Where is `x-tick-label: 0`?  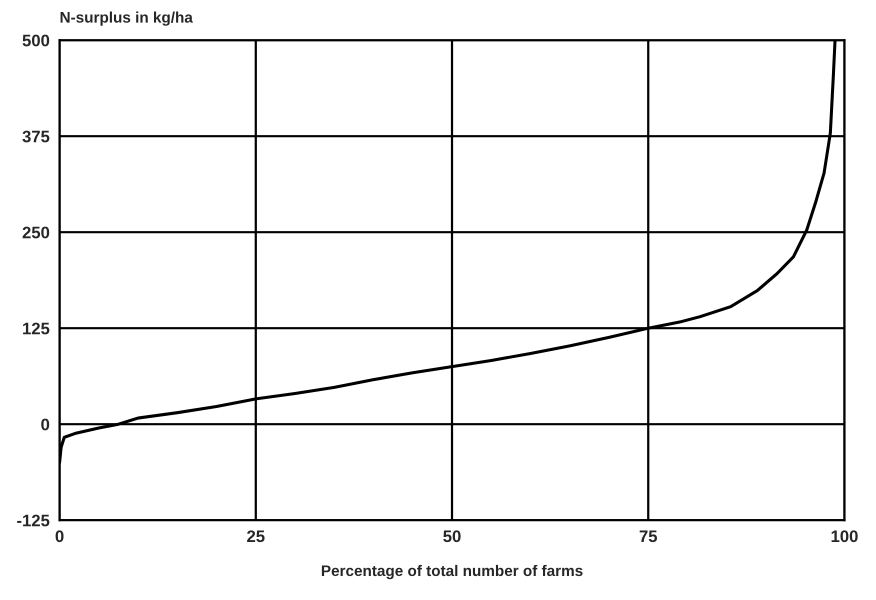
x-tick-label: 0 is located at coordinates (60, 536).